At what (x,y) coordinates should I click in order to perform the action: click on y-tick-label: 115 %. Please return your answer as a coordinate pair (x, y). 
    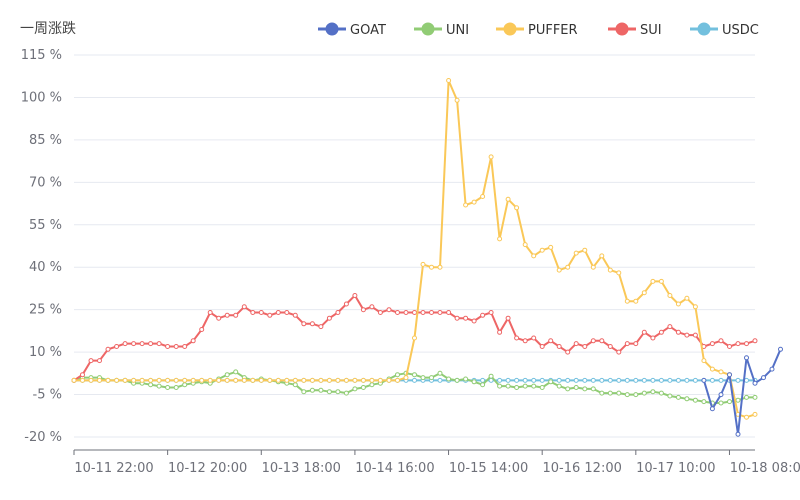
    Looking at the image, I should click on (41, 55).